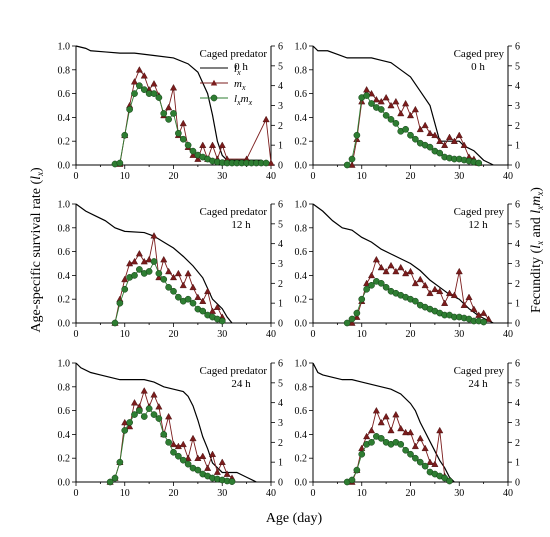 The image size is (550, 537). What do you see at coordinates (280, 324) in the screenshot?
I see `y-right-tick-label: 0` at bounding box center [280, 324].